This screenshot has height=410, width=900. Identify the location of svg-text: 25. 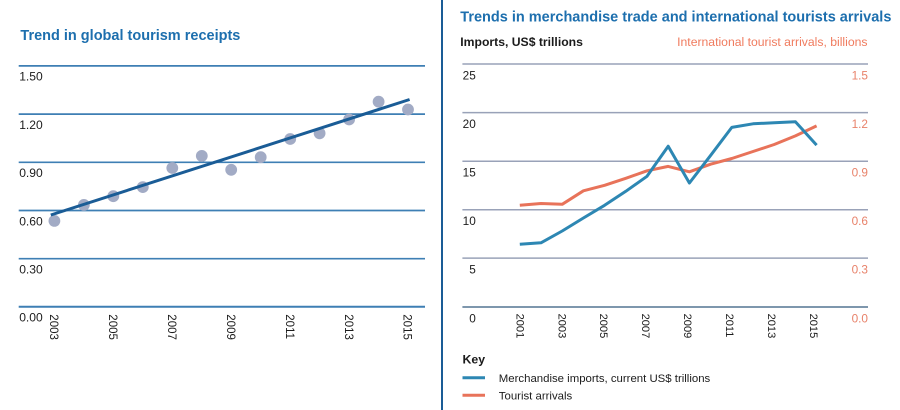
(470, 75).